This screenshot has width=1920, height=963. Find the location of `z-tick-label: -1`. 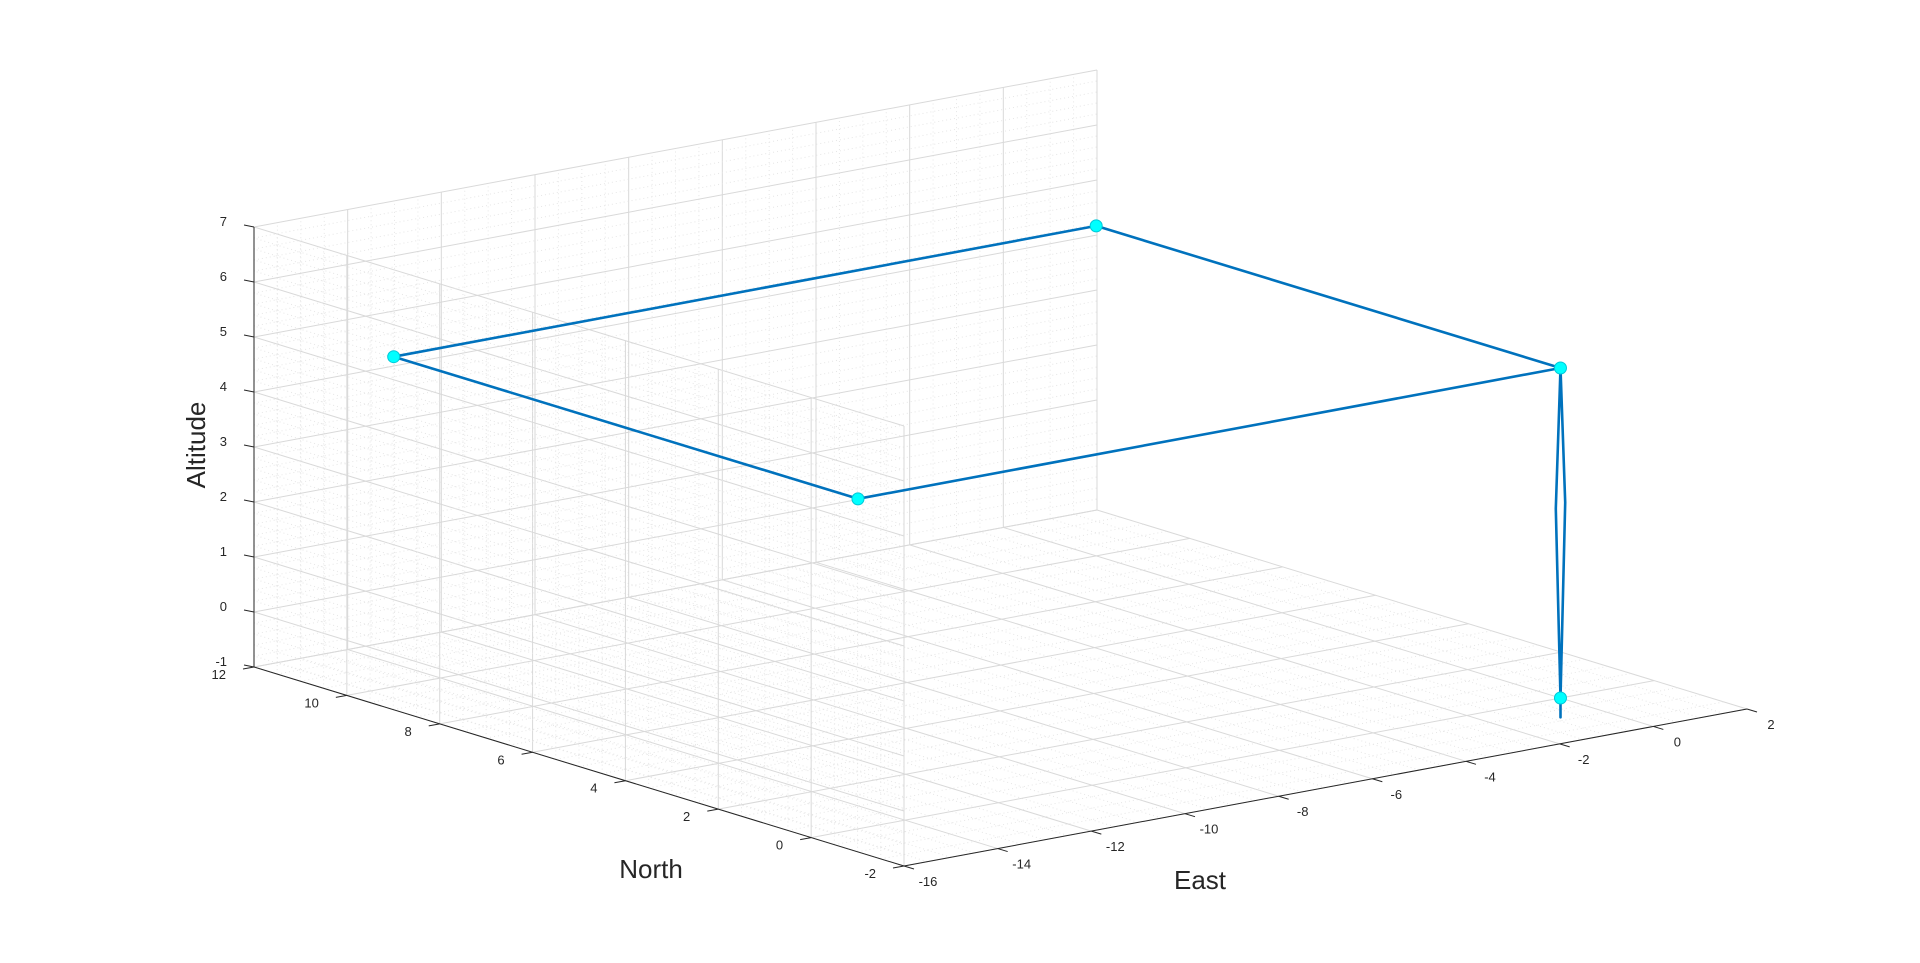

z-tick-label: -1 is located at coordinates (221, 661).